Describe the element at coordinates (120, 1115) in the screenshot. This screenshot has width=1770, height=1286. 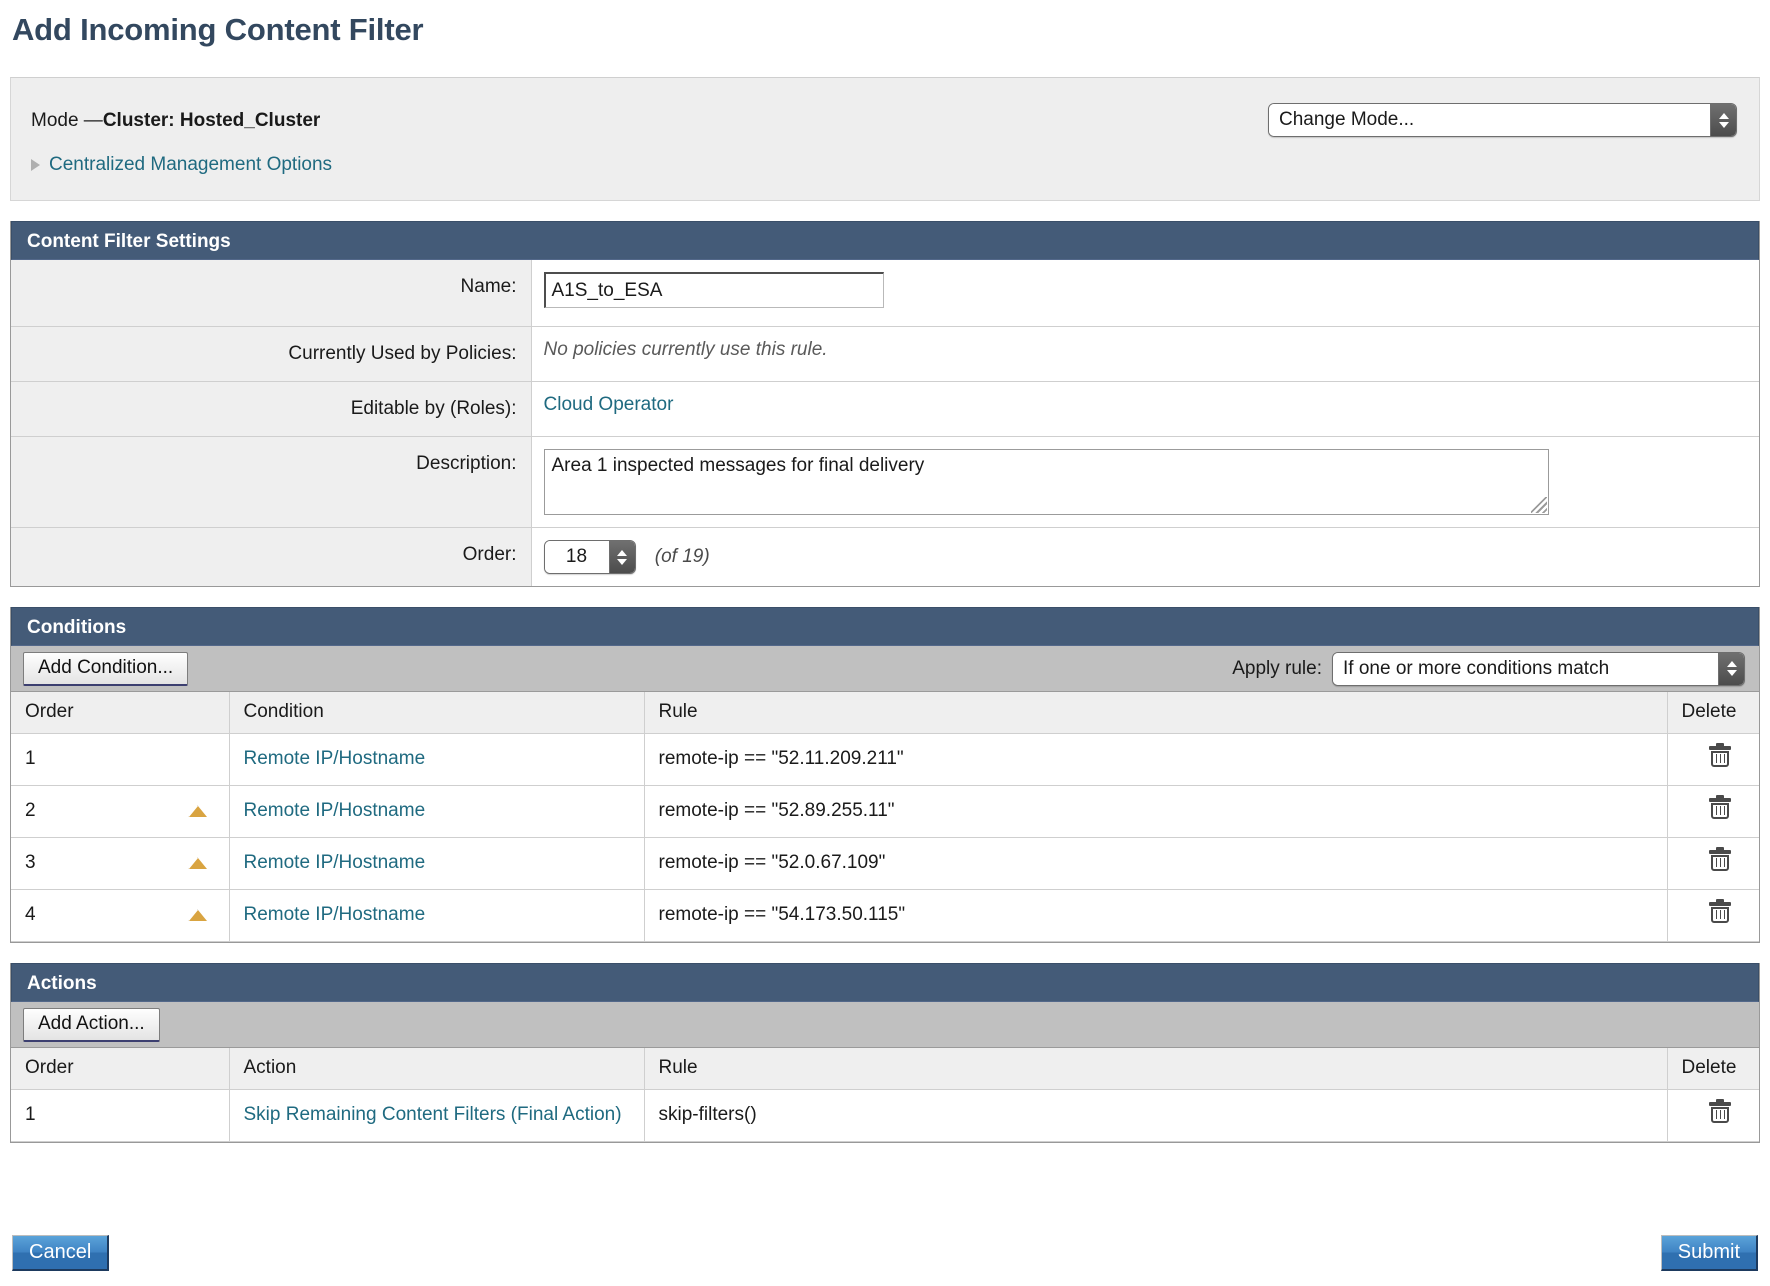
I see `action-order: 1` at that location.